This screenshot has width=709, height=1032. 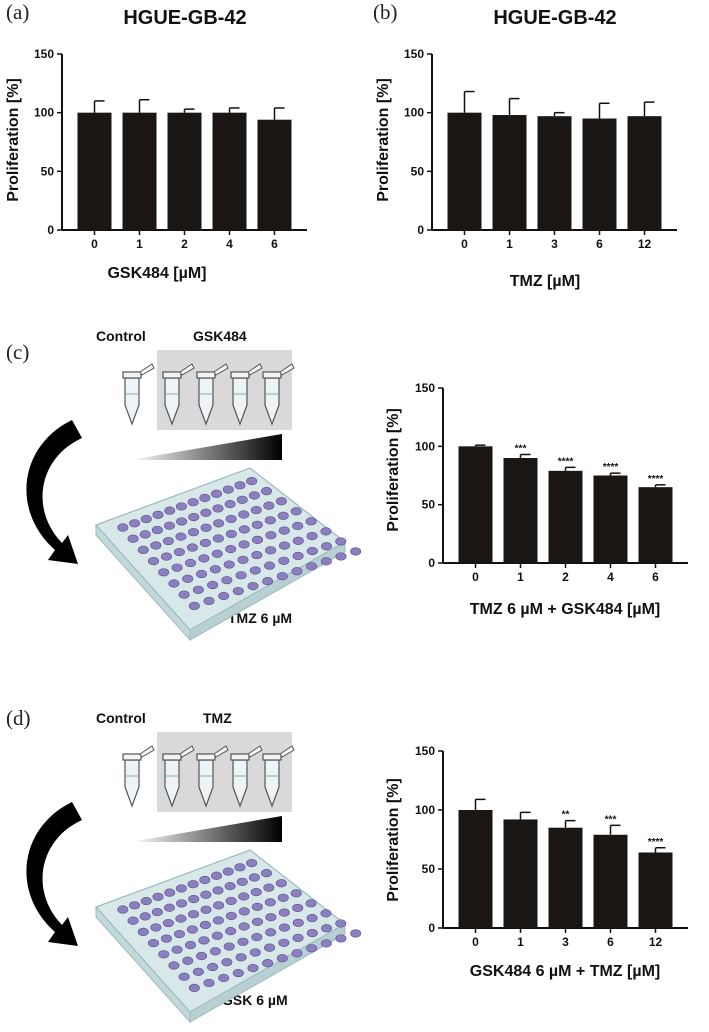 What do you see at coordinates (54, 874) in the screenshot?
I see `curved-arrow-icon` at bounding box center [54, 874].